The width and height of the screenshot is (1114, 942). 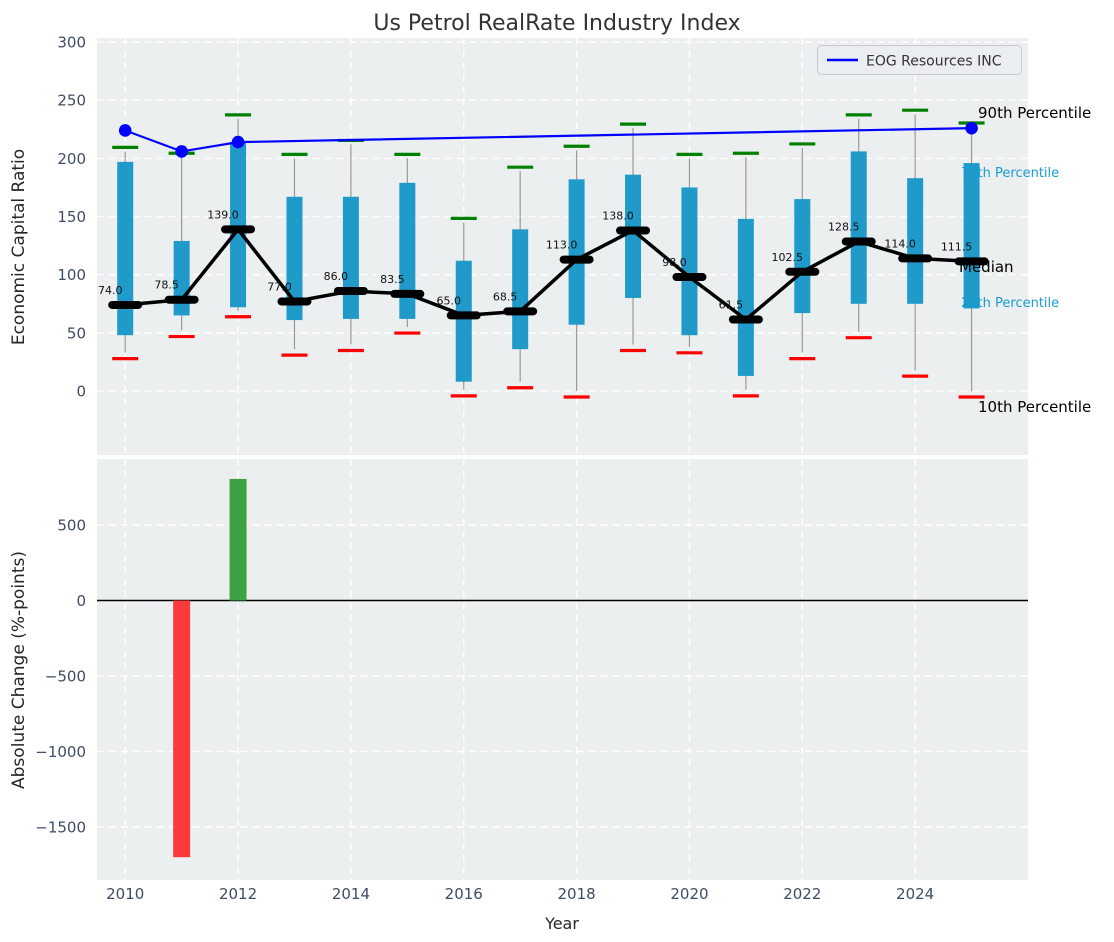 What do you see at coordinates (689, 894) in the screenshot?
I see `x-tick-2020: 2020` at bounding box center [689, 894].